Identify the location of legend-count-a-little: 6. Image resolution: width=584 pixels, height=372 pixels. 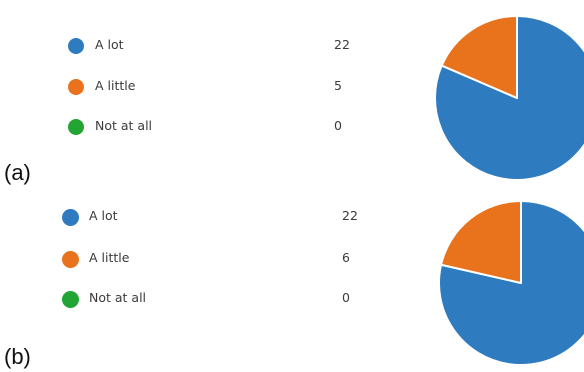
(346, 257).